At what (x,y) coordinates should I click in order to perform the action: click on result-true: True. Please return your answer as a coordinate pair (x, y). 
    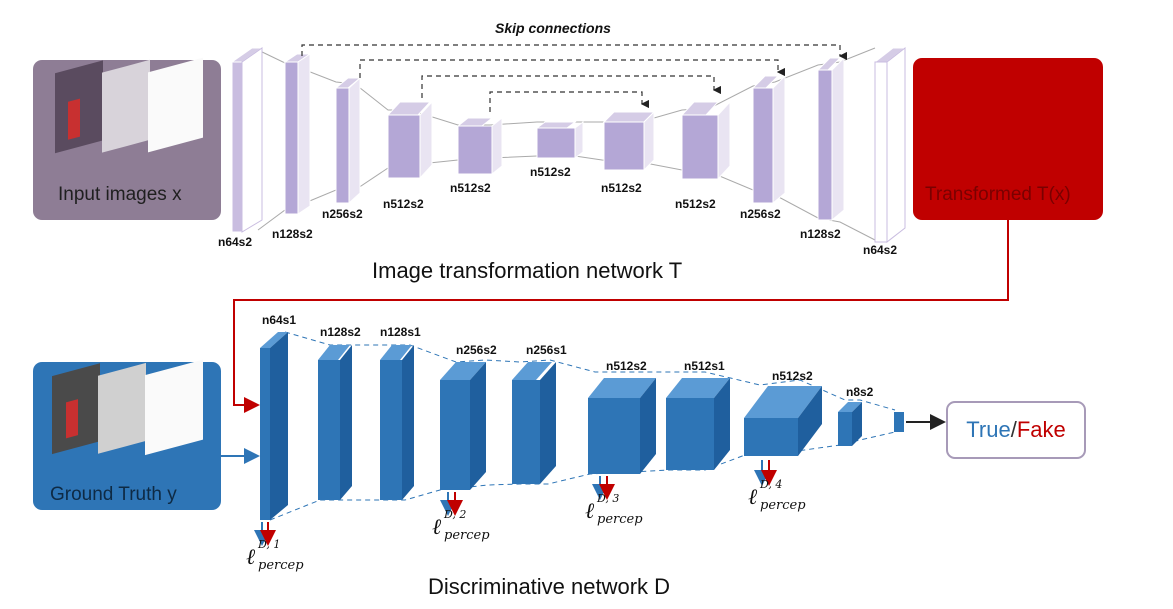
    Looking at the image, I should click on (988, 429).